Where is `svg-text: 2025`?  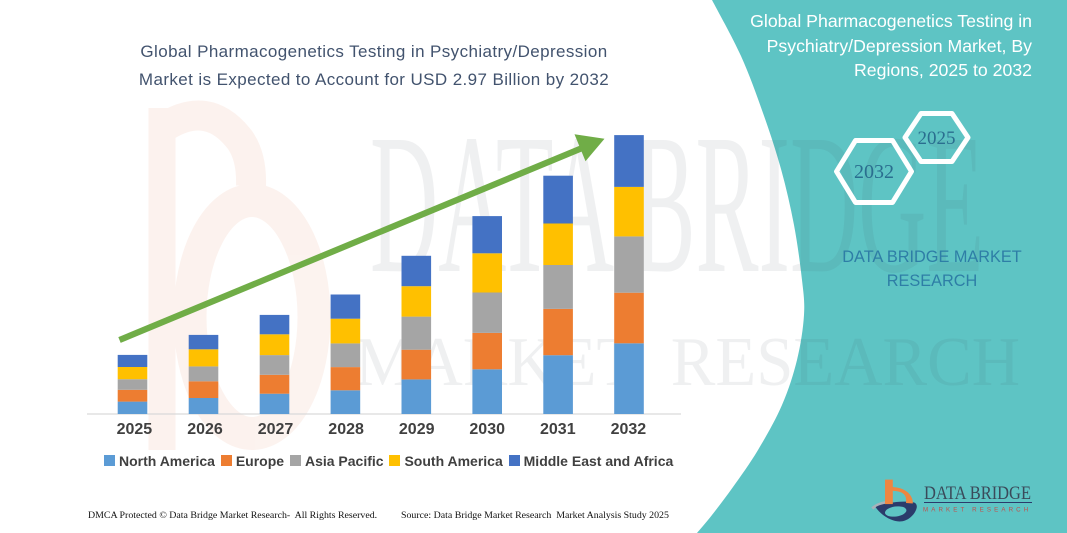 svg-text: 2025 is located at coordinates (937, 138).